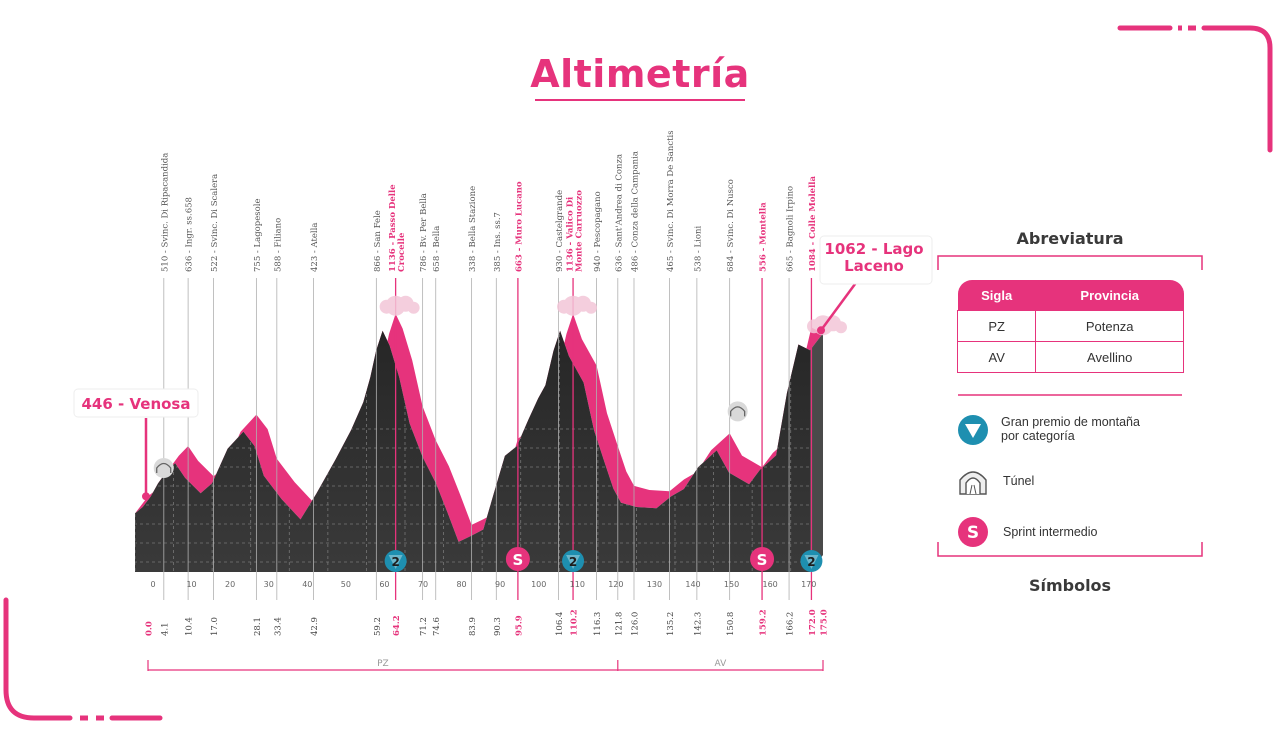 Image resolution: width=1280 pixels, height=750 pixels. I want to click on waypoint-km-label: 71.2, so click(424, 626).